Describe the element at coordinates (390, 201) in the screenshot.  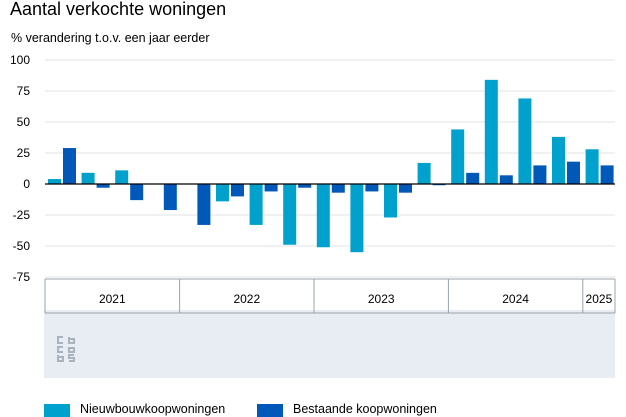
I see `bar-nieuwbouw-2023-q3` at that location.